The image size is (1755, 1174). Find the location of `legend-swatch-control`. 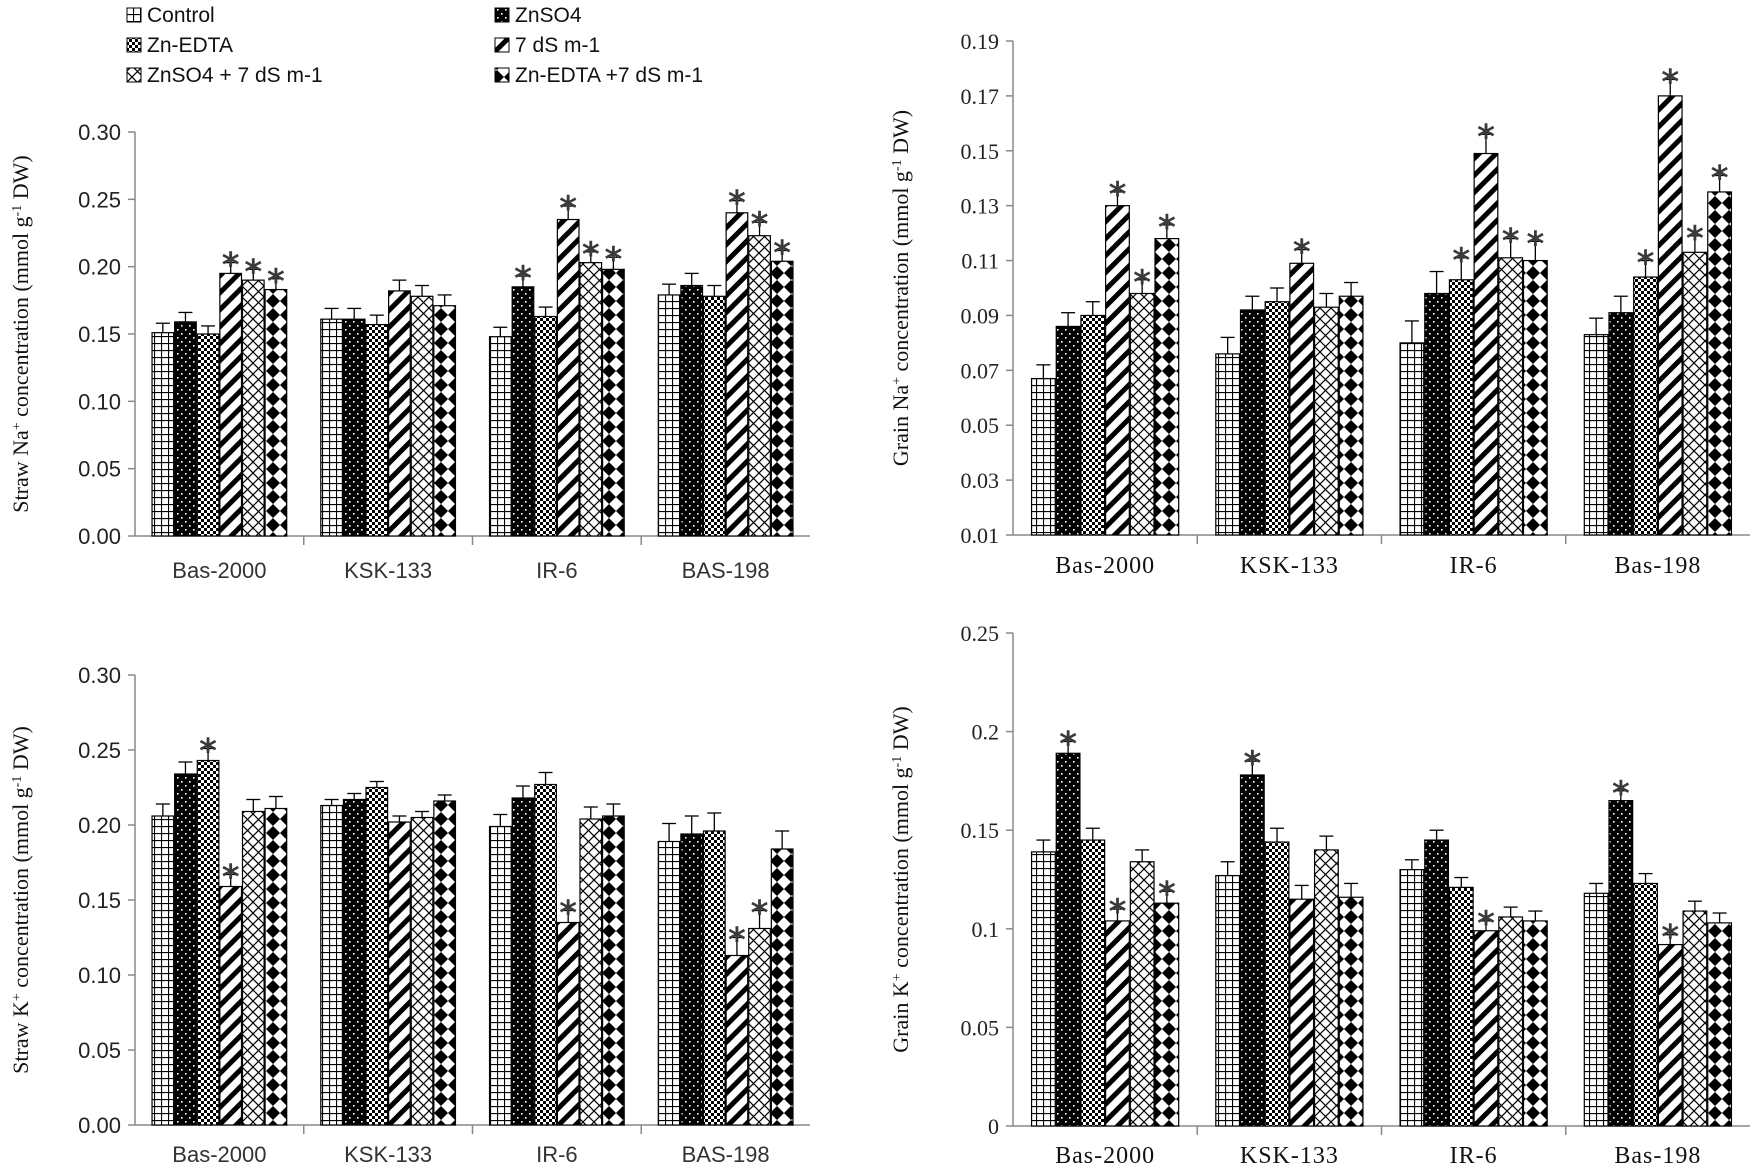

legend-swatch-control is located at coordinates (134, 15).